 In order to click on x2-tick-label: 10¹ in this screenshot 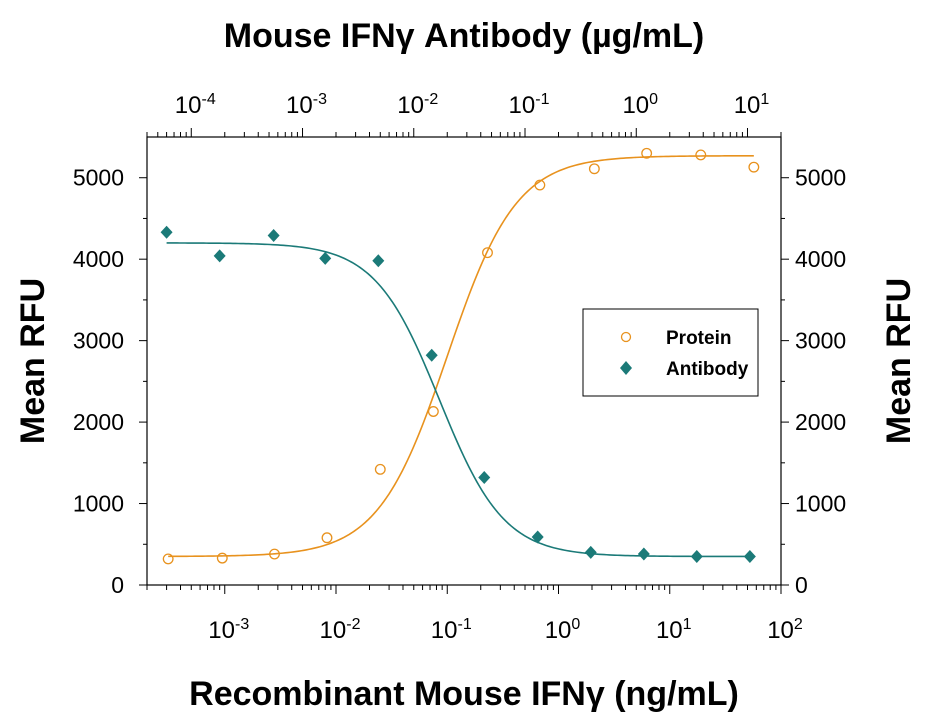, I will do `click(752, 105)`.